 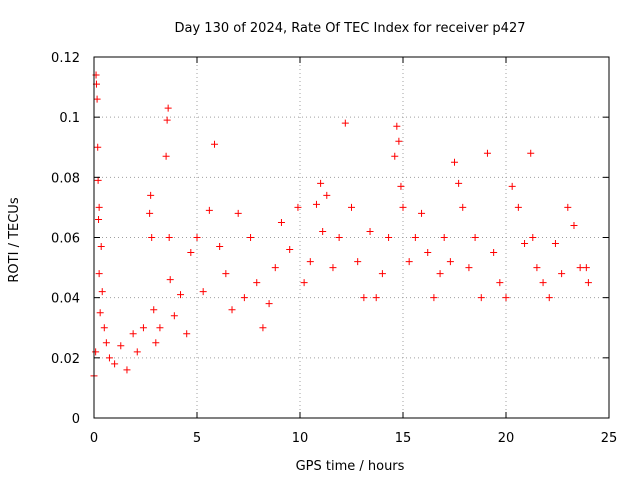 I want to click on x-tick-labels: 0 5 10 15 20 25, so click(x=353, y=438).